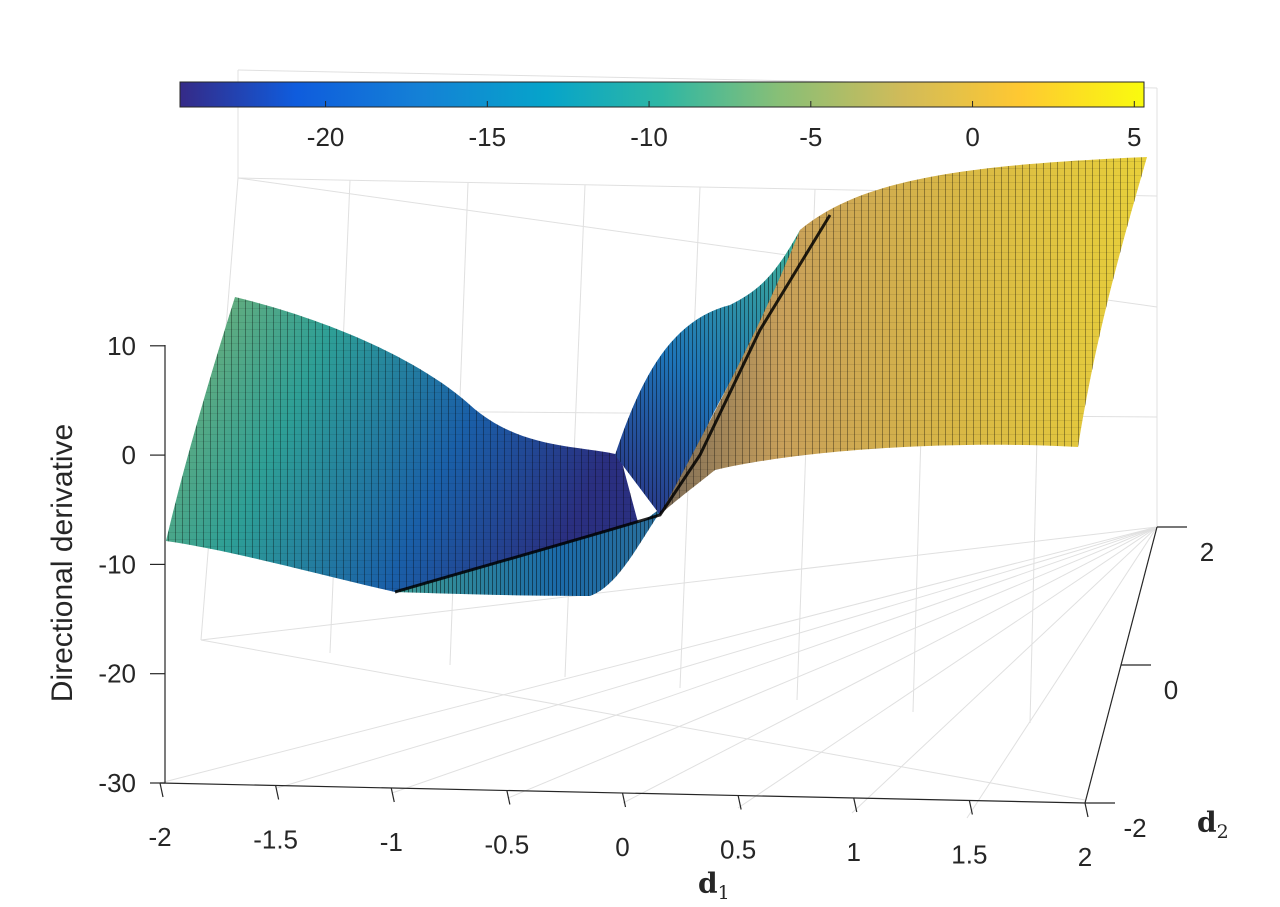  What do you see at coordinates (1134, 137) in the screenshot?
I see `colorbar-tick-label: 5` at bounding box center [1134, 137].